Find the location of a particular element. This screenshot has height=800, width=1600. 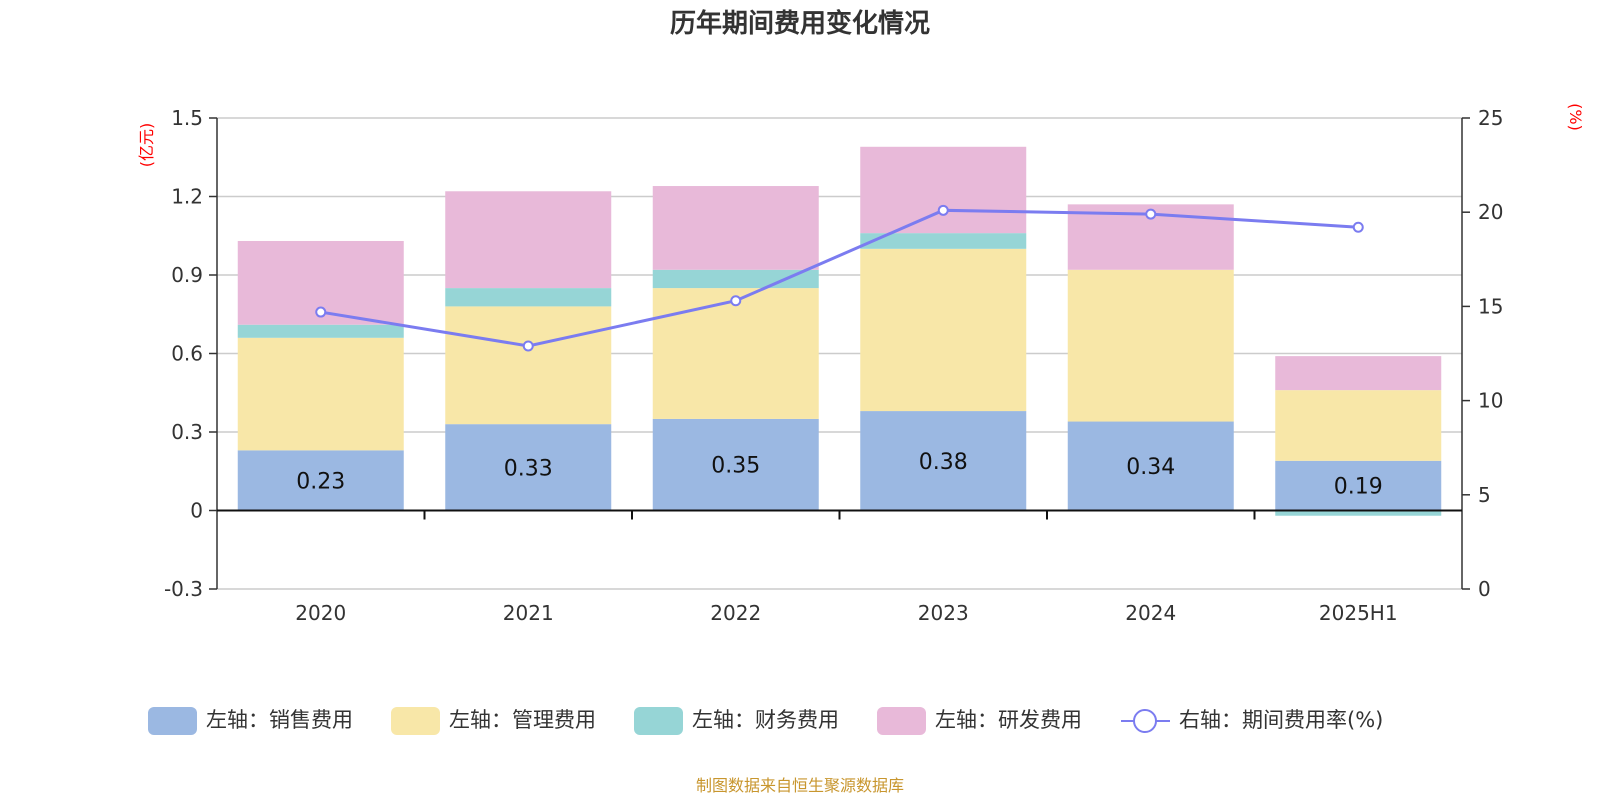

legend-label: 左轴：财务费用 is located at coordinates (765, 720).